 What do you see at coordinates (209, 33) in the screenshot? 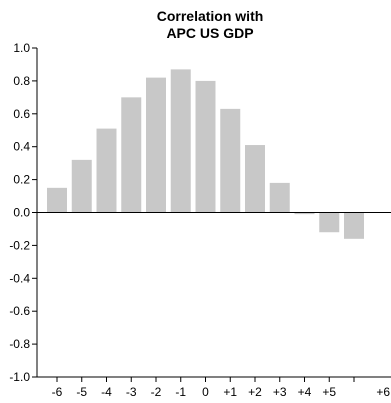
I see `chart-title-line-2: APC US GDP` at bounding box center [209, 33].